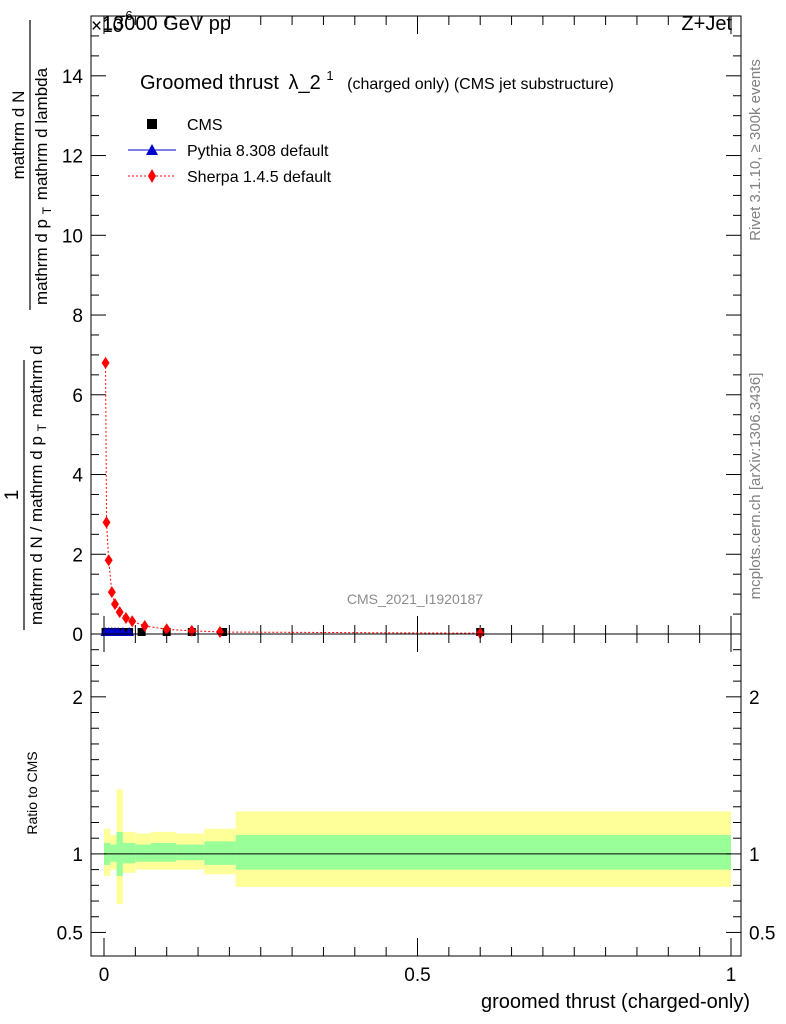 The image size is (786, 1024). Describe the element at coordinates (754, 855) in the screenshot. I see `ratio-y-tick-label-right: 1` at that location.